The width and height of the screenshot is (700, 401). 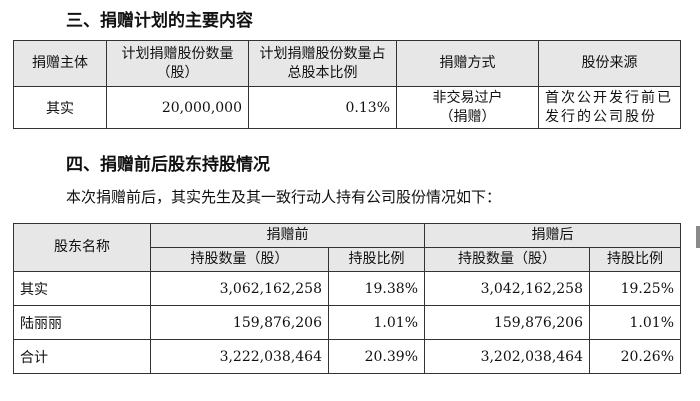 I want to click on cell-after-ratio: 1.01%, so click(x=635, y=322).